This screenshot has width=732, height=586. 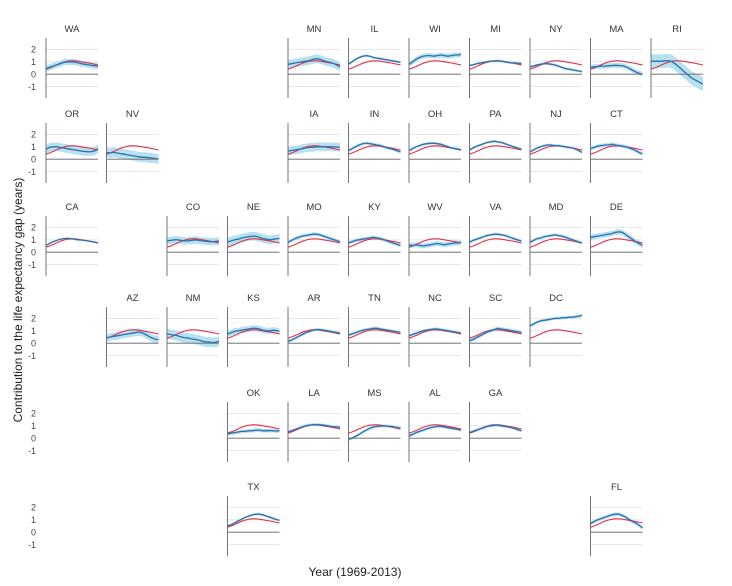 I want to click on panel-oh: OH, so click(x=435, y=146).